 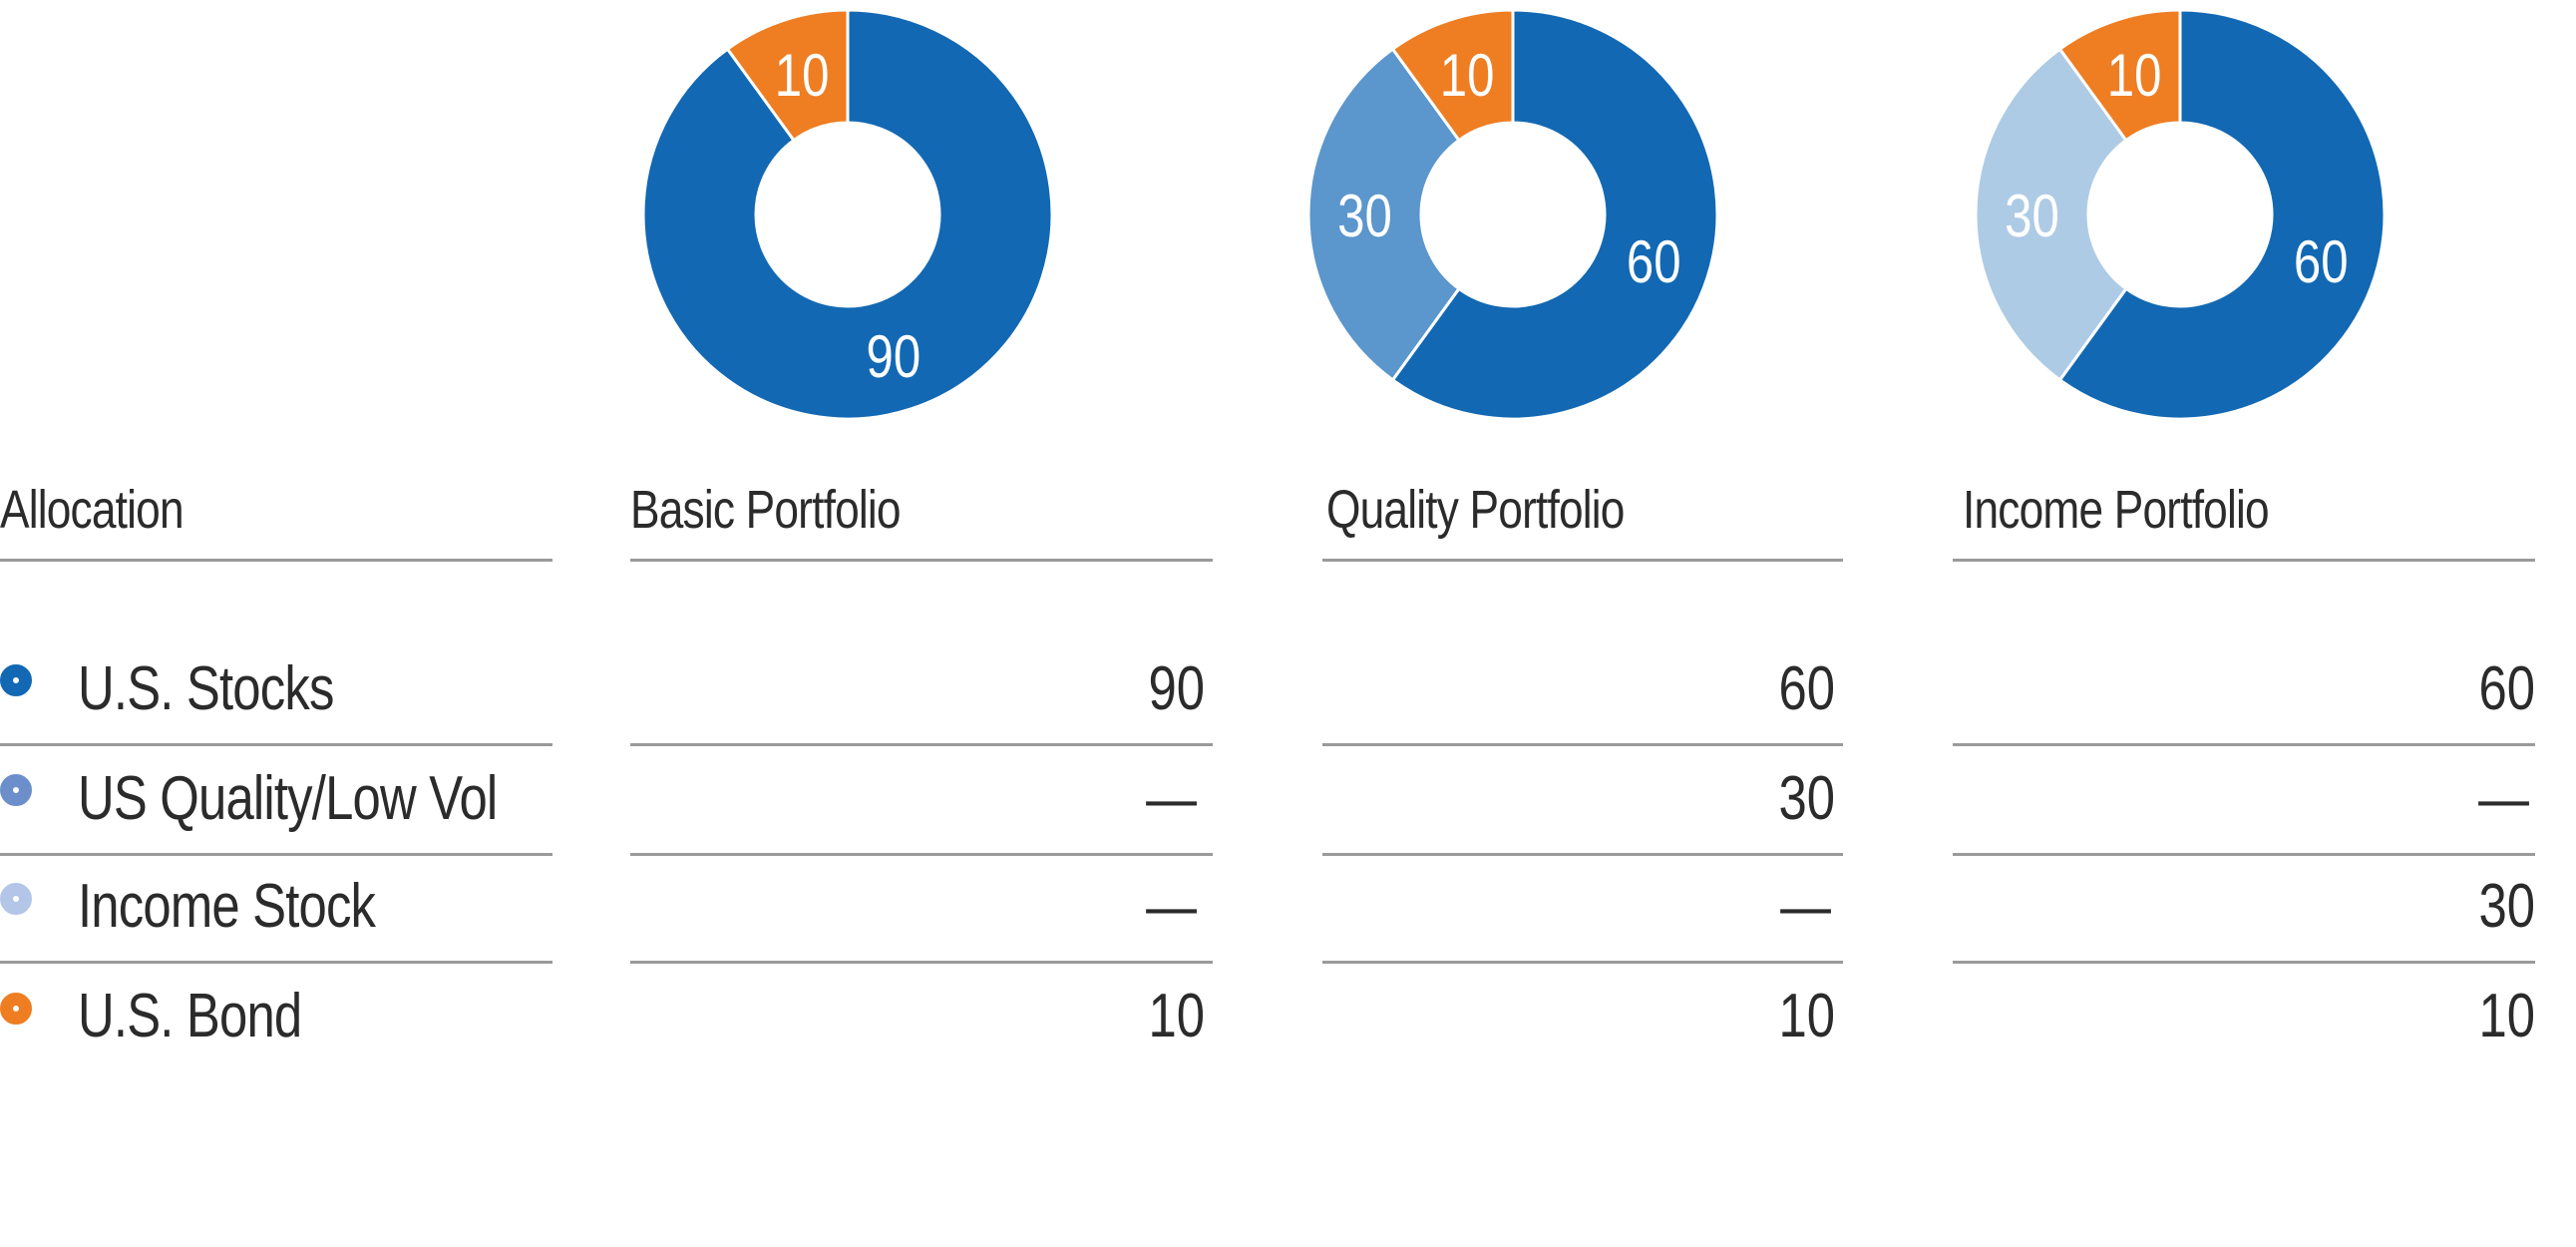 I want to click on row-label-income-stock: Income Stock, so click(x=227, y=906).